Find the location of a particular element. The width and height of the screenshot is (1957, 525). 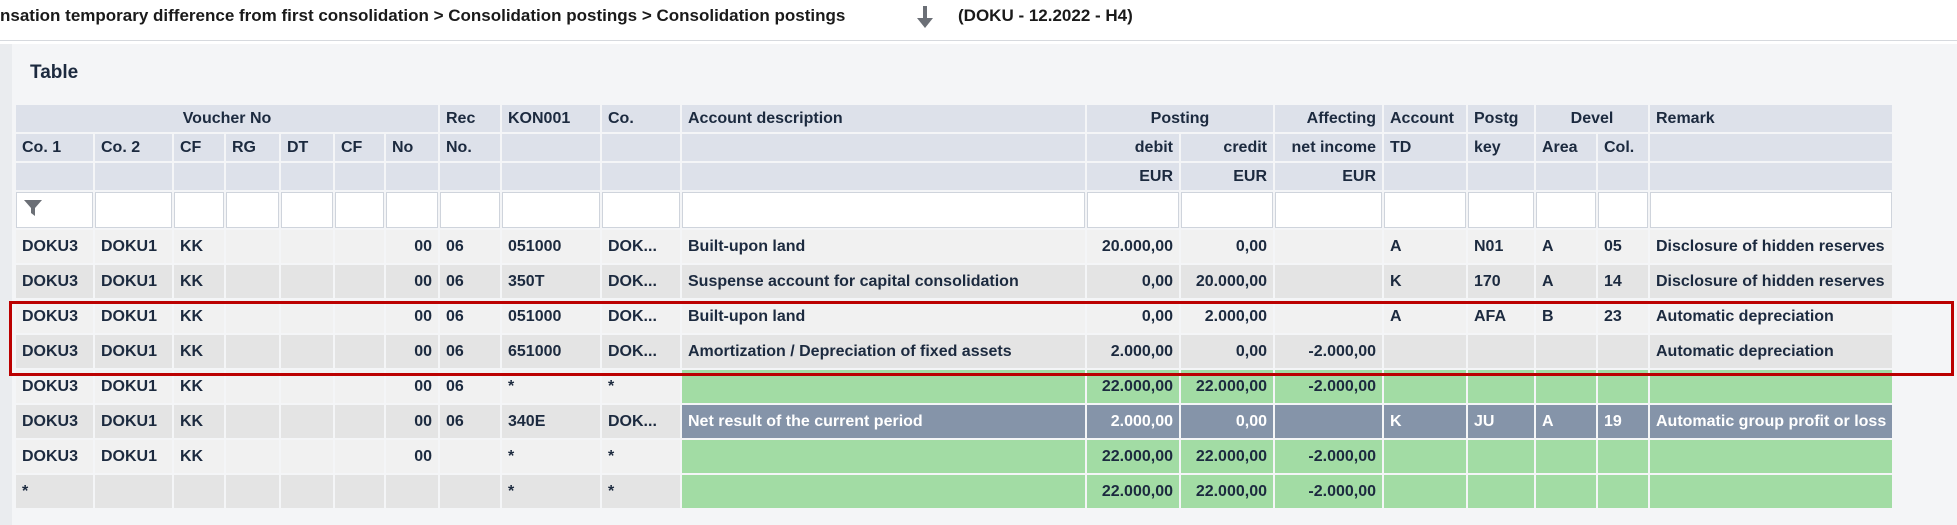

header-co2: Co. 2 is located at coordinates (133, 147).